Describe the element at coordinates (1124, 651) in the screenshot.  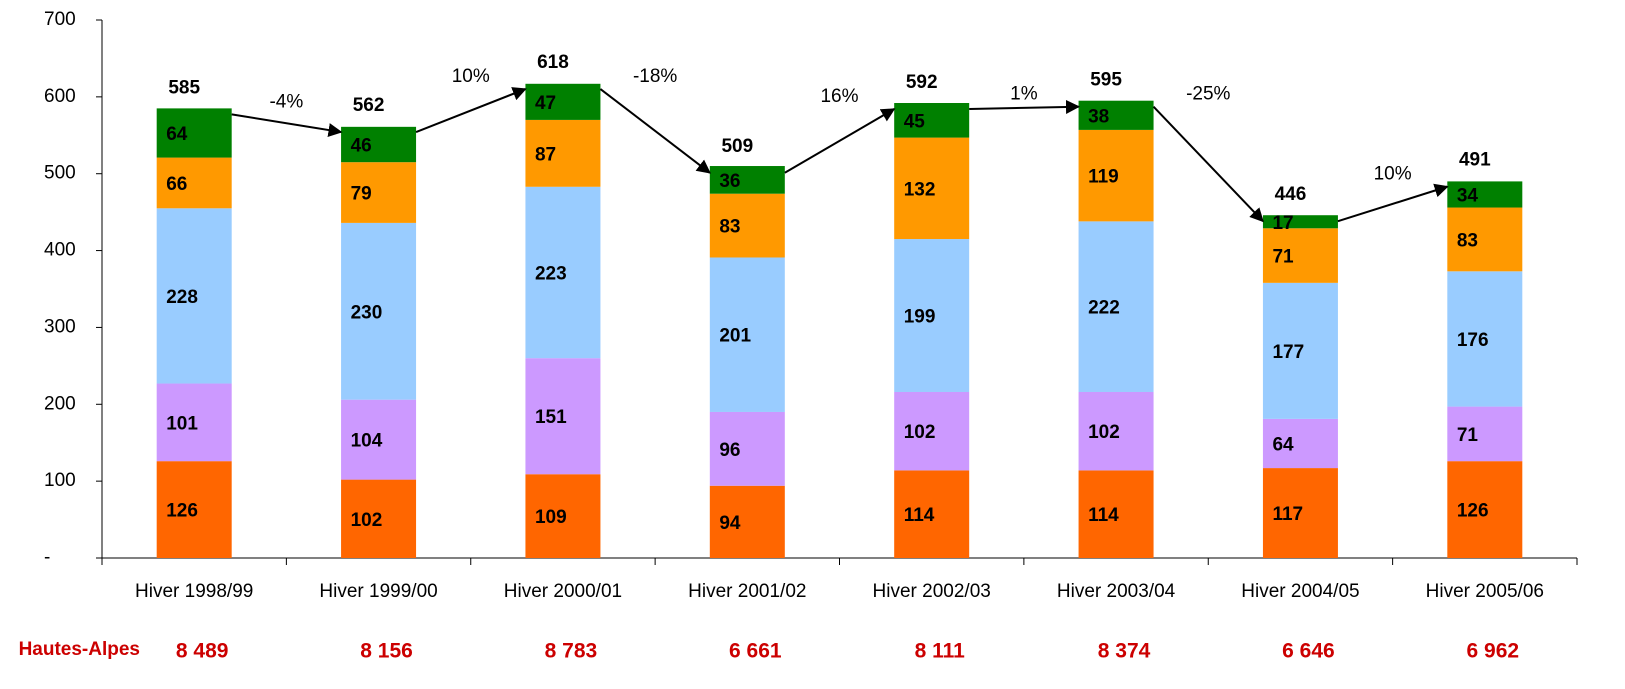
I see `footer-value: 8 374` at that location.